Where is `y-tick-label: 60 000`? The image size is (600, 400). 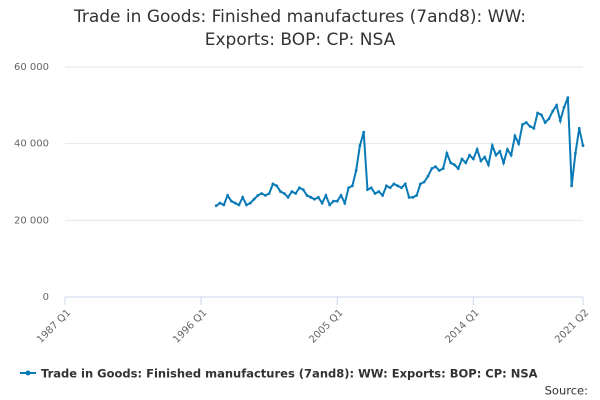
y-tick-label: 60 000 is located at coordinates (31, 67).